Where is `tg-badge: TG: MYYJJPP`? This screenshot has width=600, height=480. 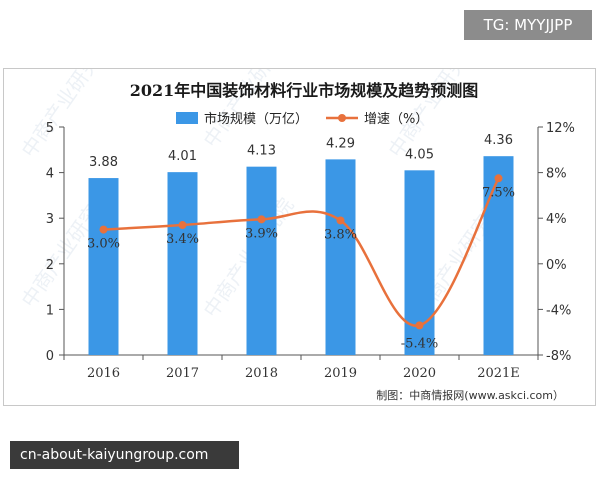 tg-badge: TG: MYYJJPP is located at coordinates (528, 25).